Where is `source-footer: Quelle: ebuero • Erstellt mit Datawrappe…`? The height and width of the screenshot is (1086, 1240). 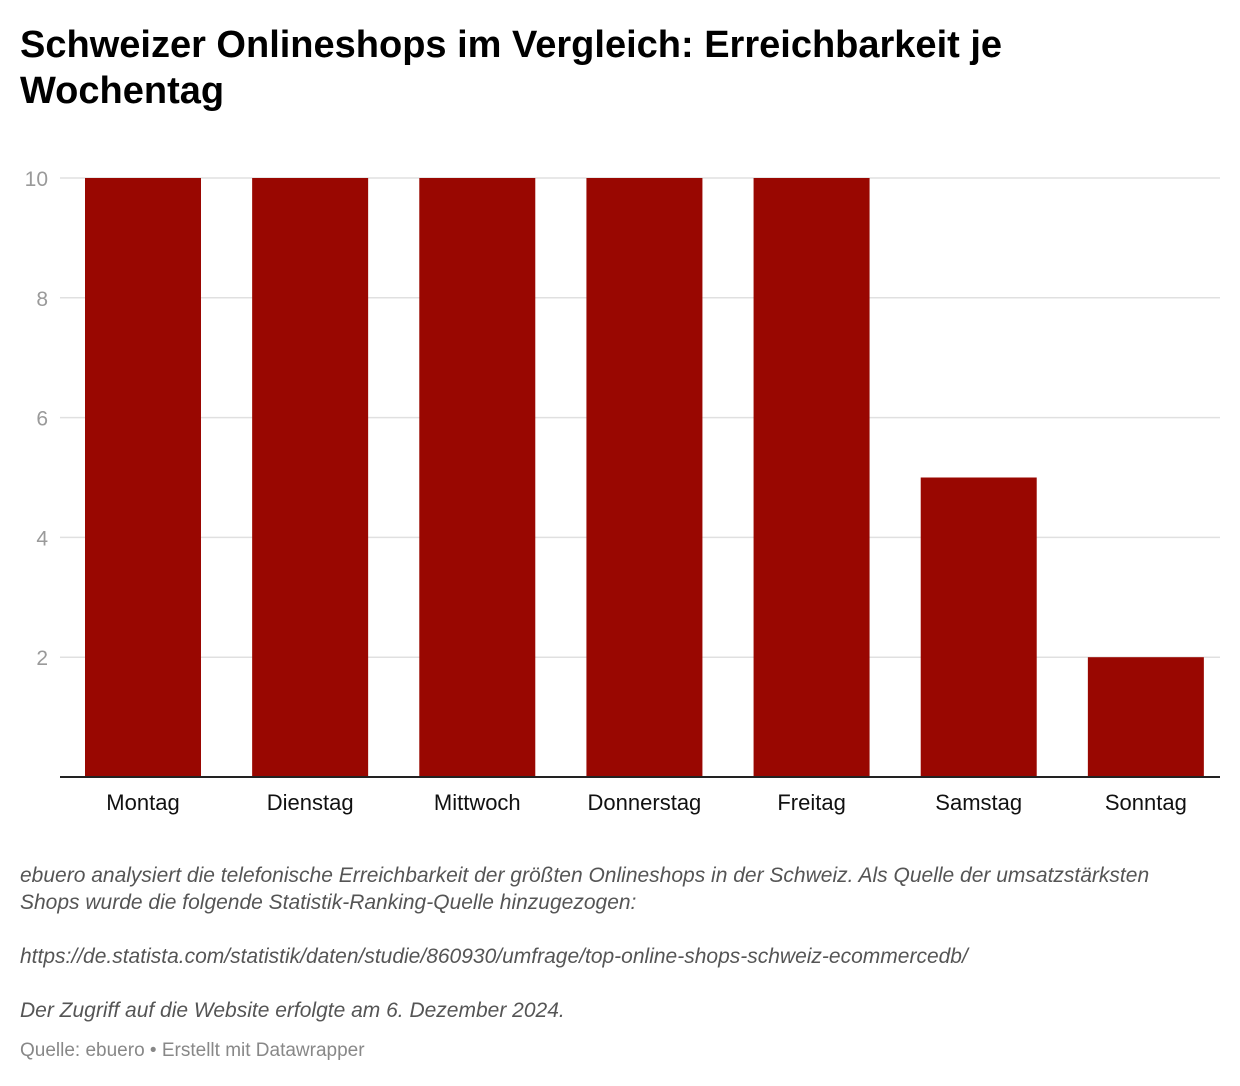 source-footer: Quelle: ebuero • Erstellt mit Datawrappe… is located at coordinates (192, 1050).